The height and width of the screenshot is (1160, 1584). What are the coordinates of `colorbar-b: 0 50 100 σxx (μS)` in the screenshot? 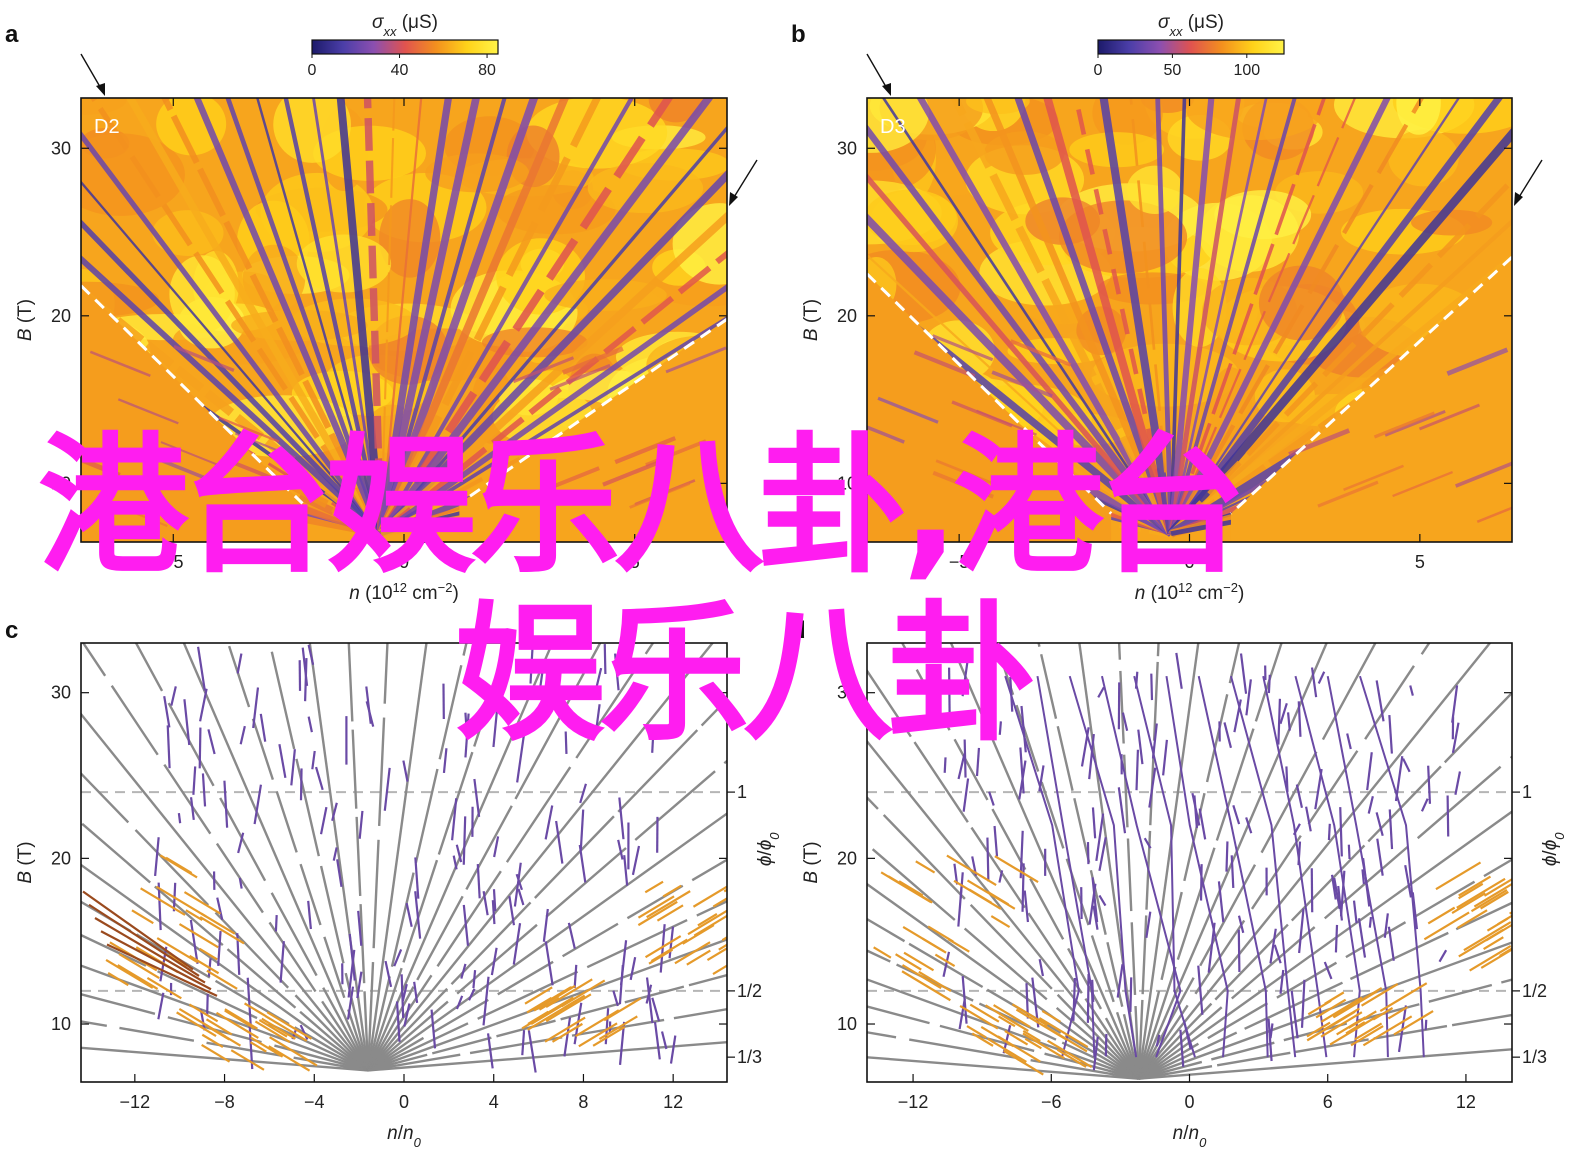 It's located at (1189, 45).